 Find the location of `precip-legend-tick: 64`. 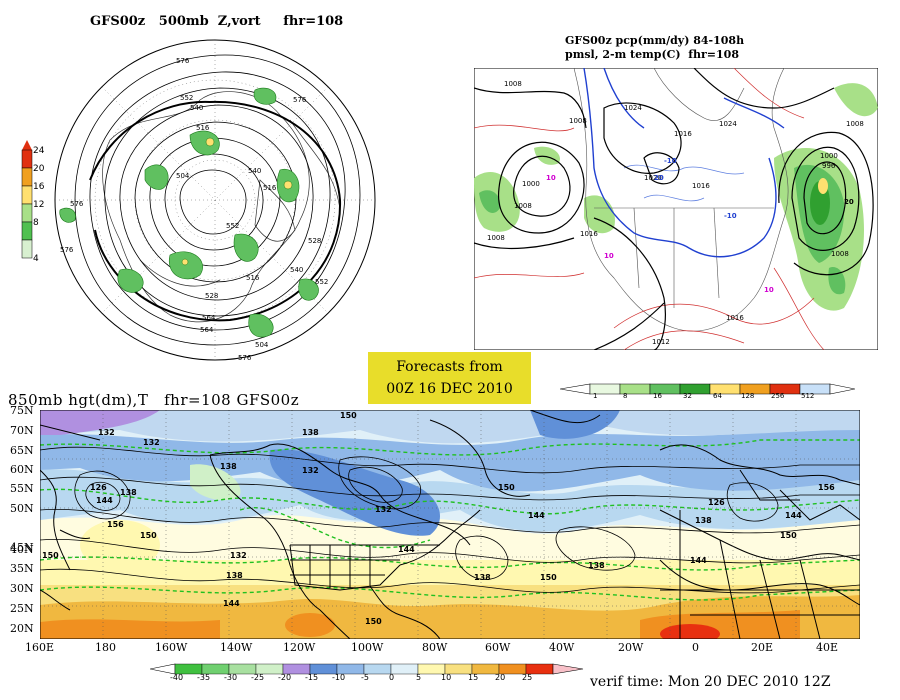

precip-legend-tick: 64 is located at coordinates (717, 396).